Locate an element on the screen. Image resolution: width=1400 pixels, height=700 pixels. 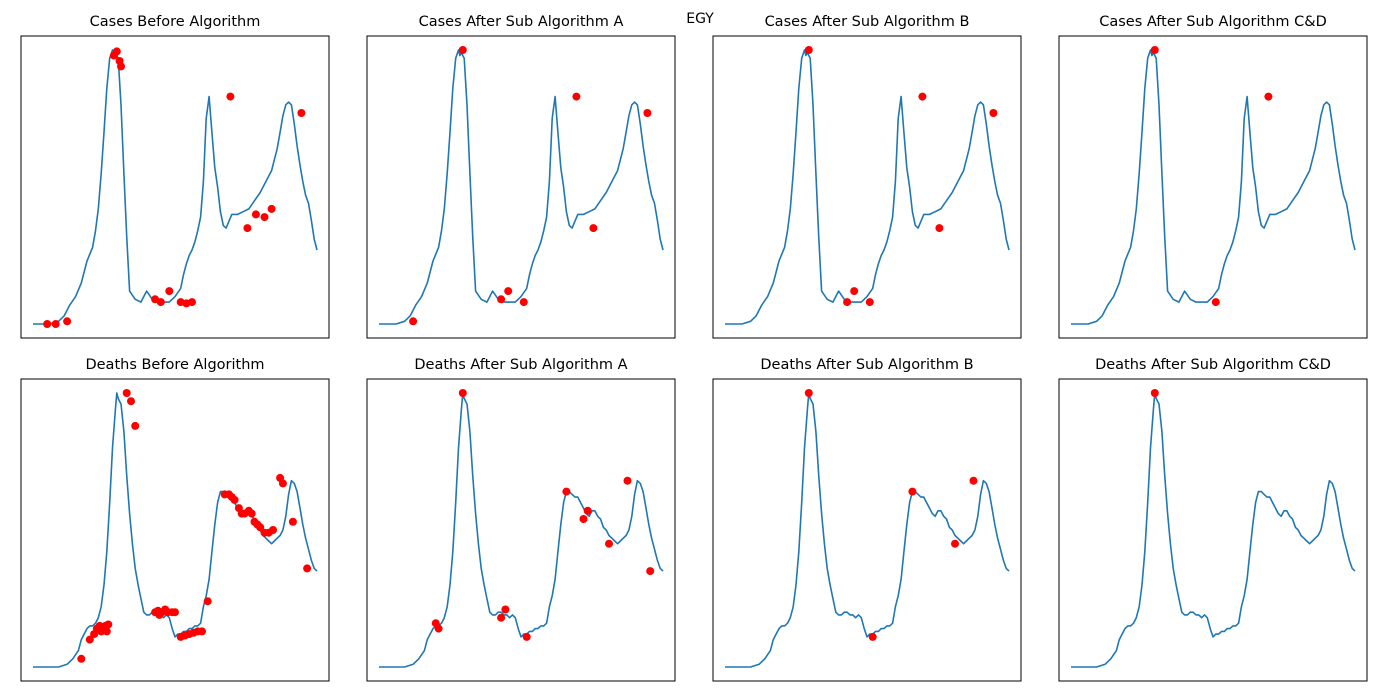
figure-suptitle: EGY is located at coordinates (700, 19).